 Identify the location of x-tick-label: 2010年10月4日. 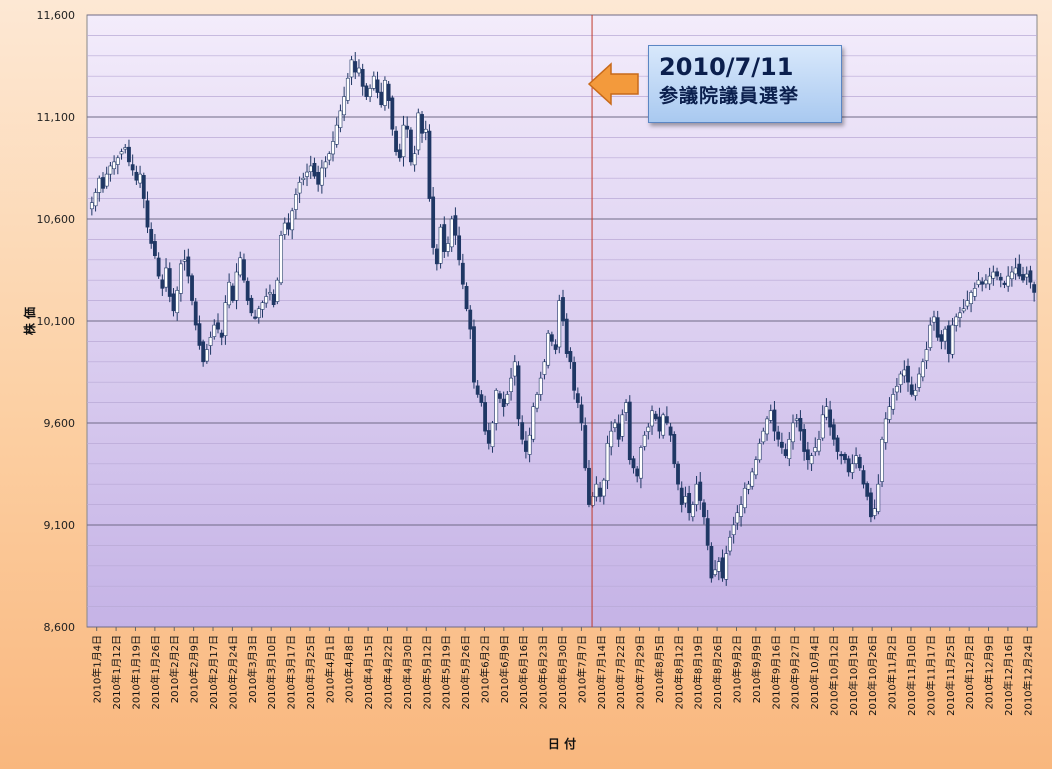
(814, 672).